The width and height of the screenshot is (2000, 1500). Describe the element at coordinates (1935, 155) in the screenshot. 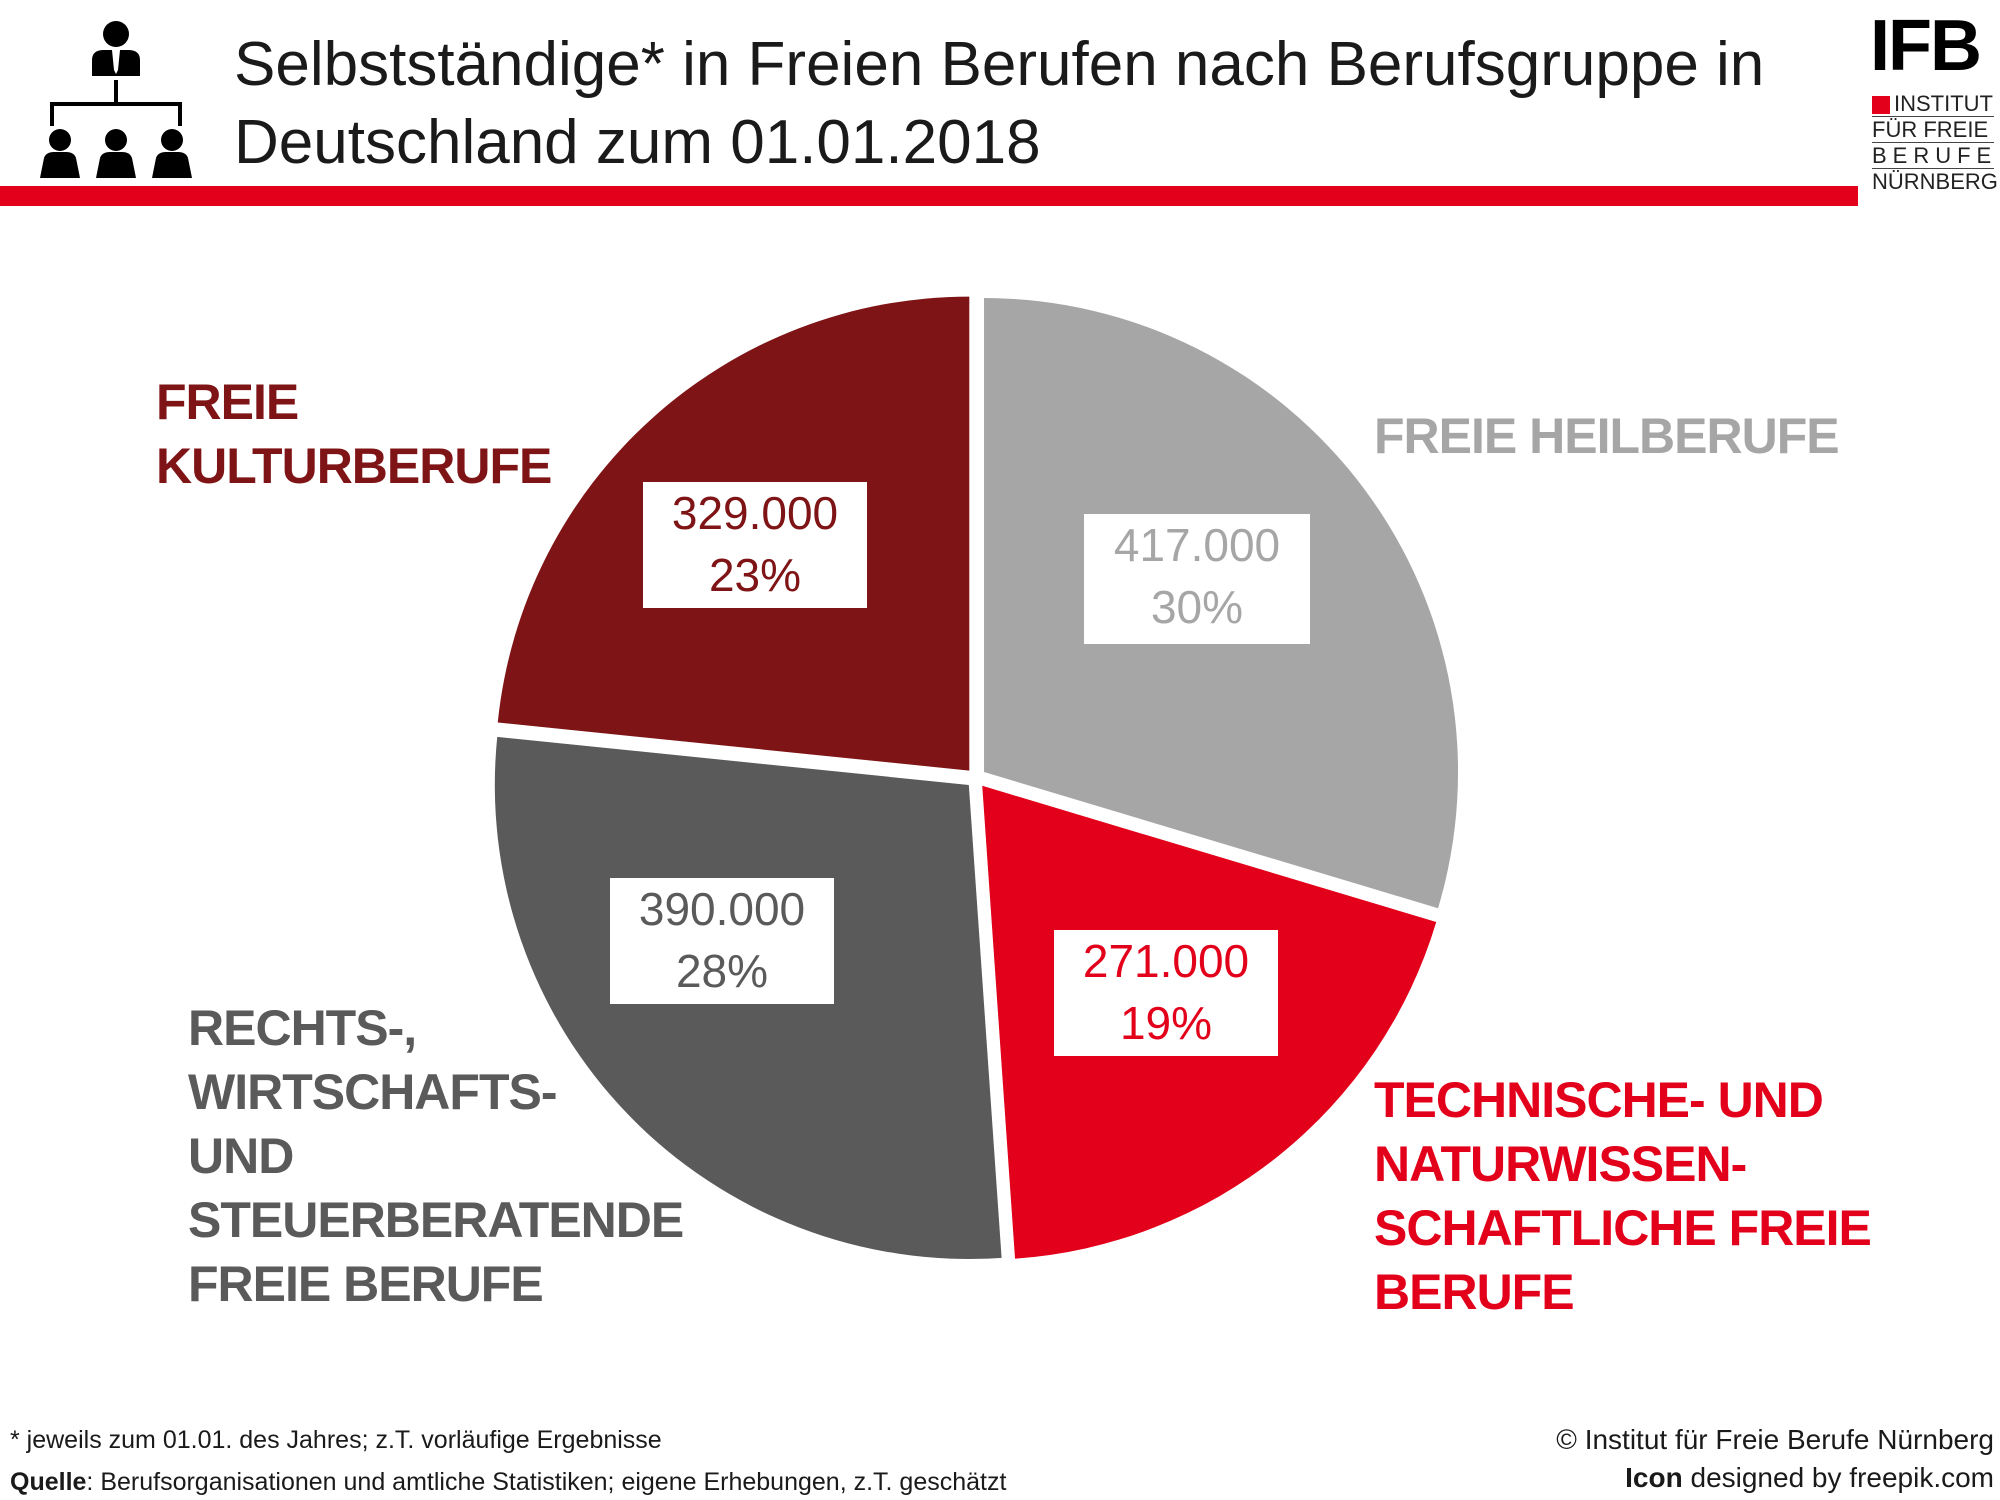

I see `logo-line-3: BERUFE` at that location.